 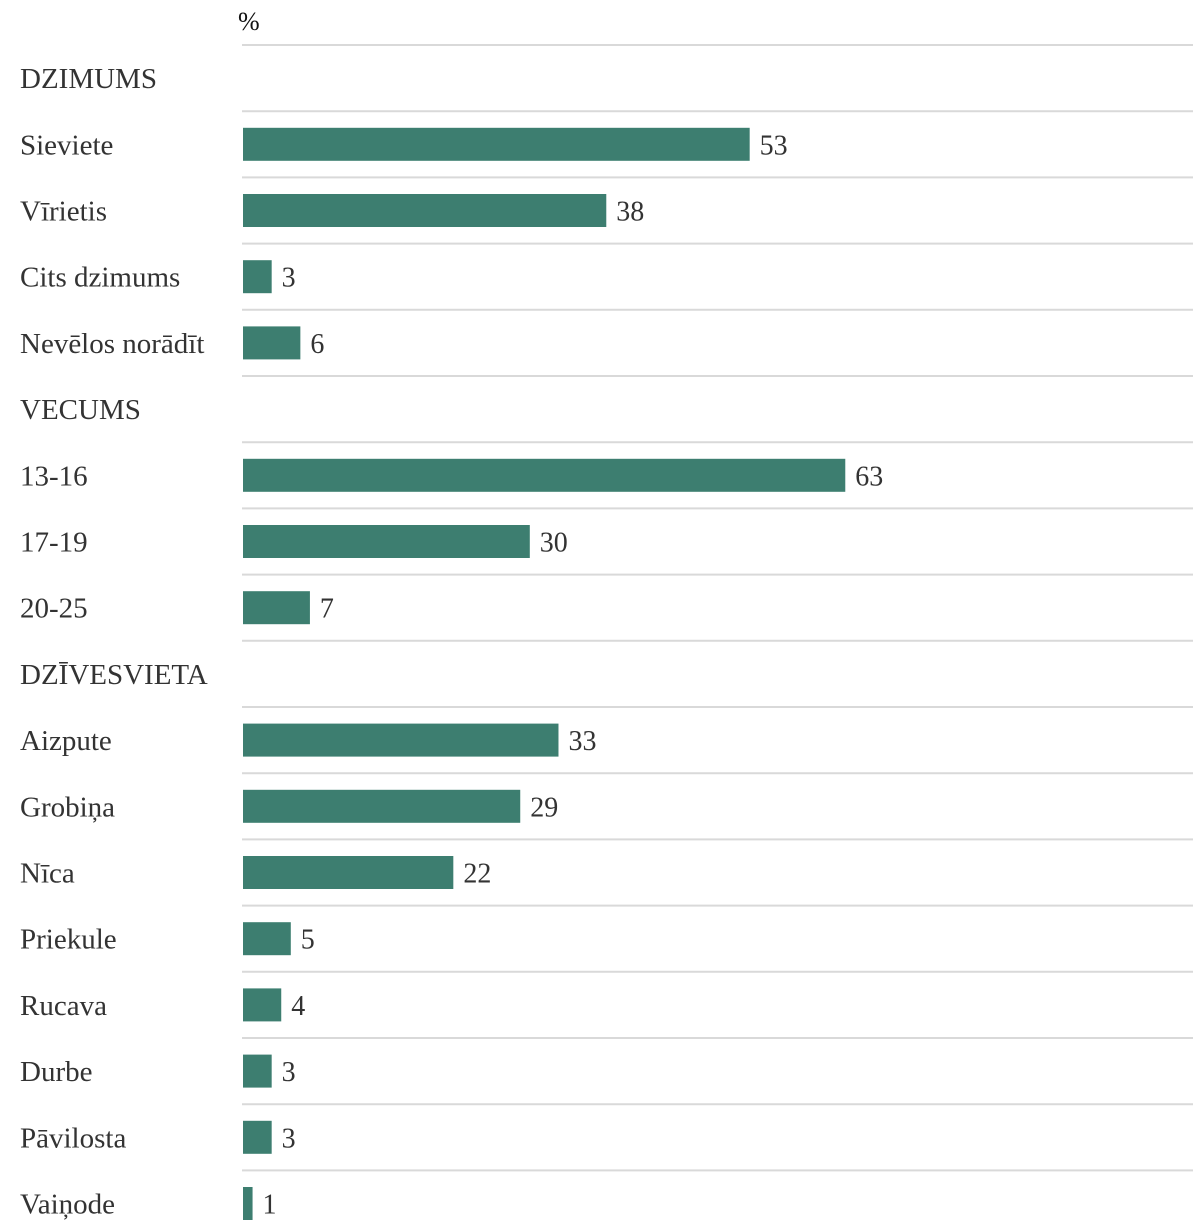 I want to click on category-label: 20-25, so click(x=54, y=609).